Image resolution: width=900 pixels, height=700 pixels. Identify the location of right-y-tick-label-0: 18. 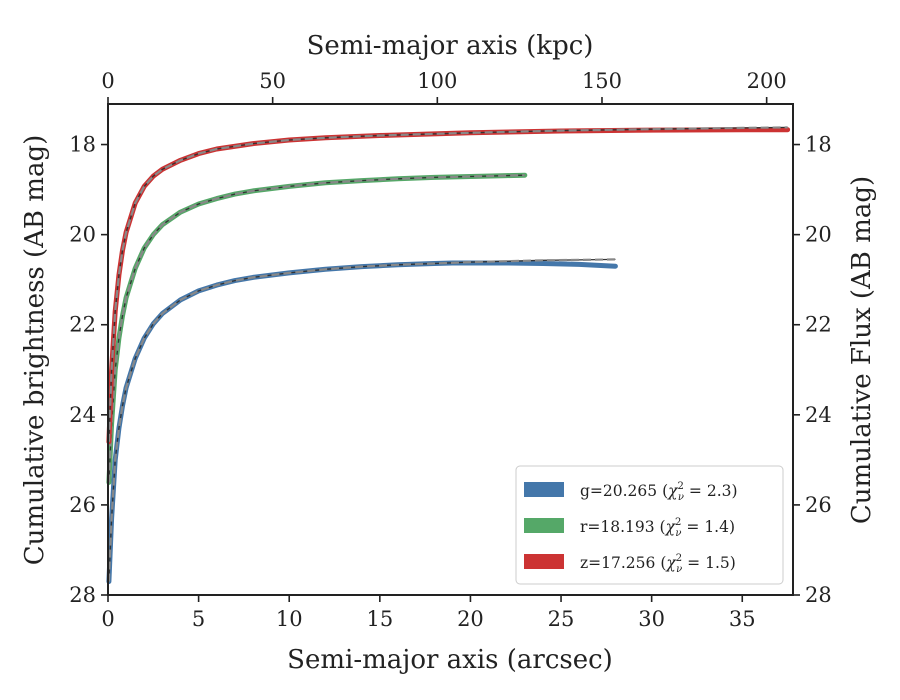
(818, 145).